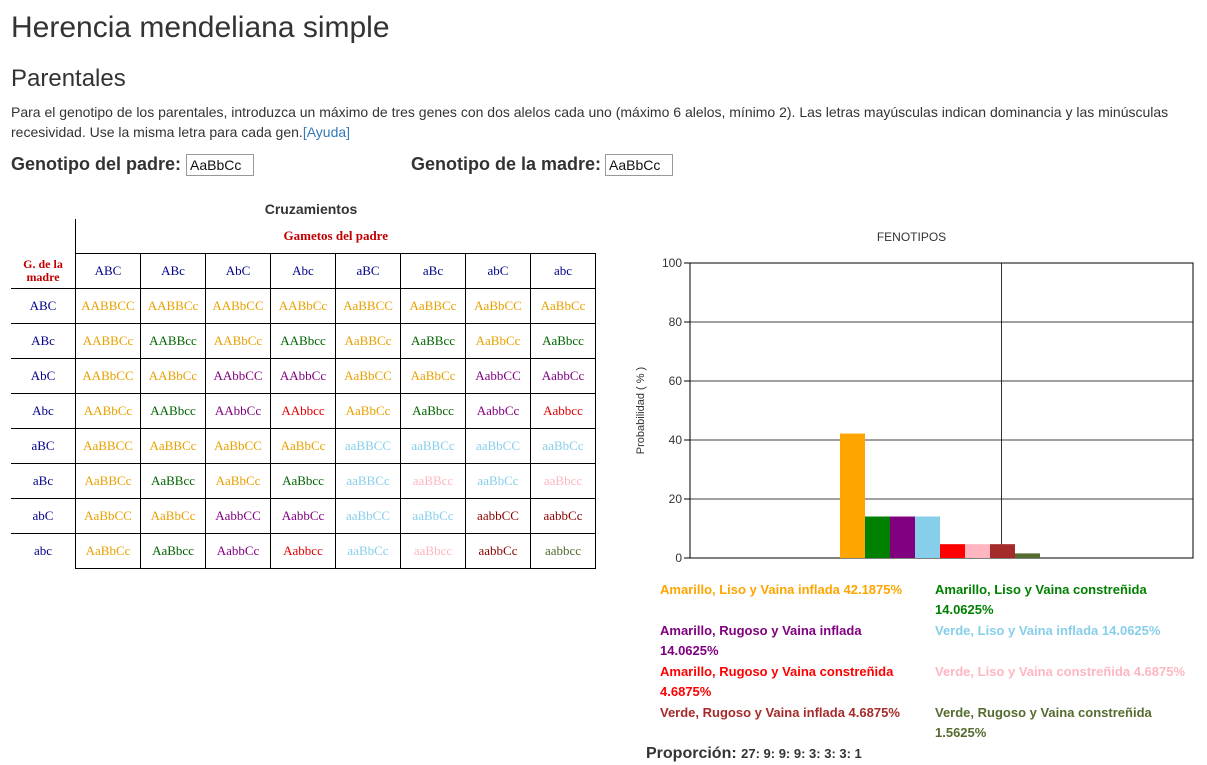 This screenshot has width=1207, height=765. I want to click on y-tick-label: 20, so click(676, 499).